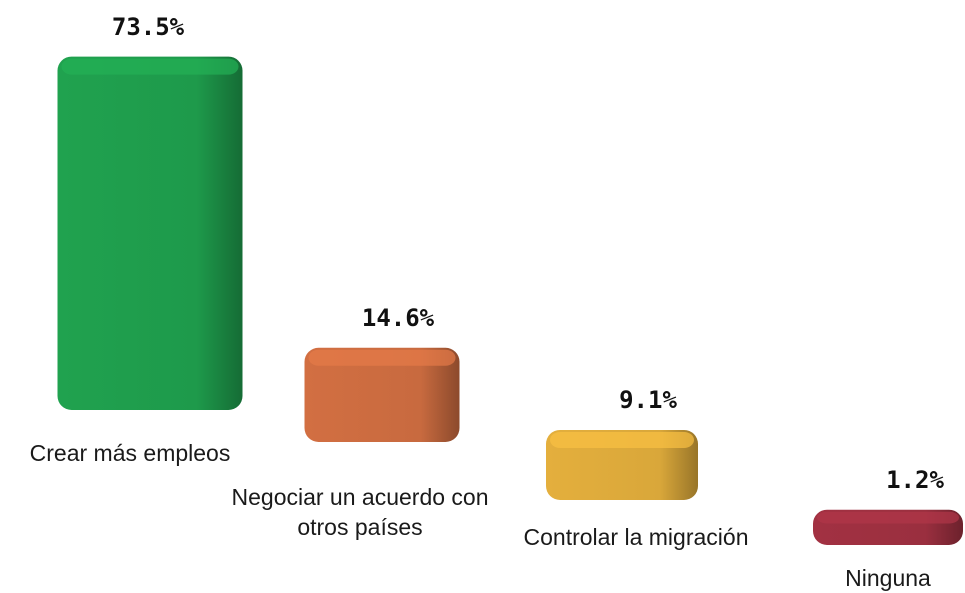  Describe the element at coordinates (636, 537) in the screenshot. I see `category-label: Controlar la migración` at that location.